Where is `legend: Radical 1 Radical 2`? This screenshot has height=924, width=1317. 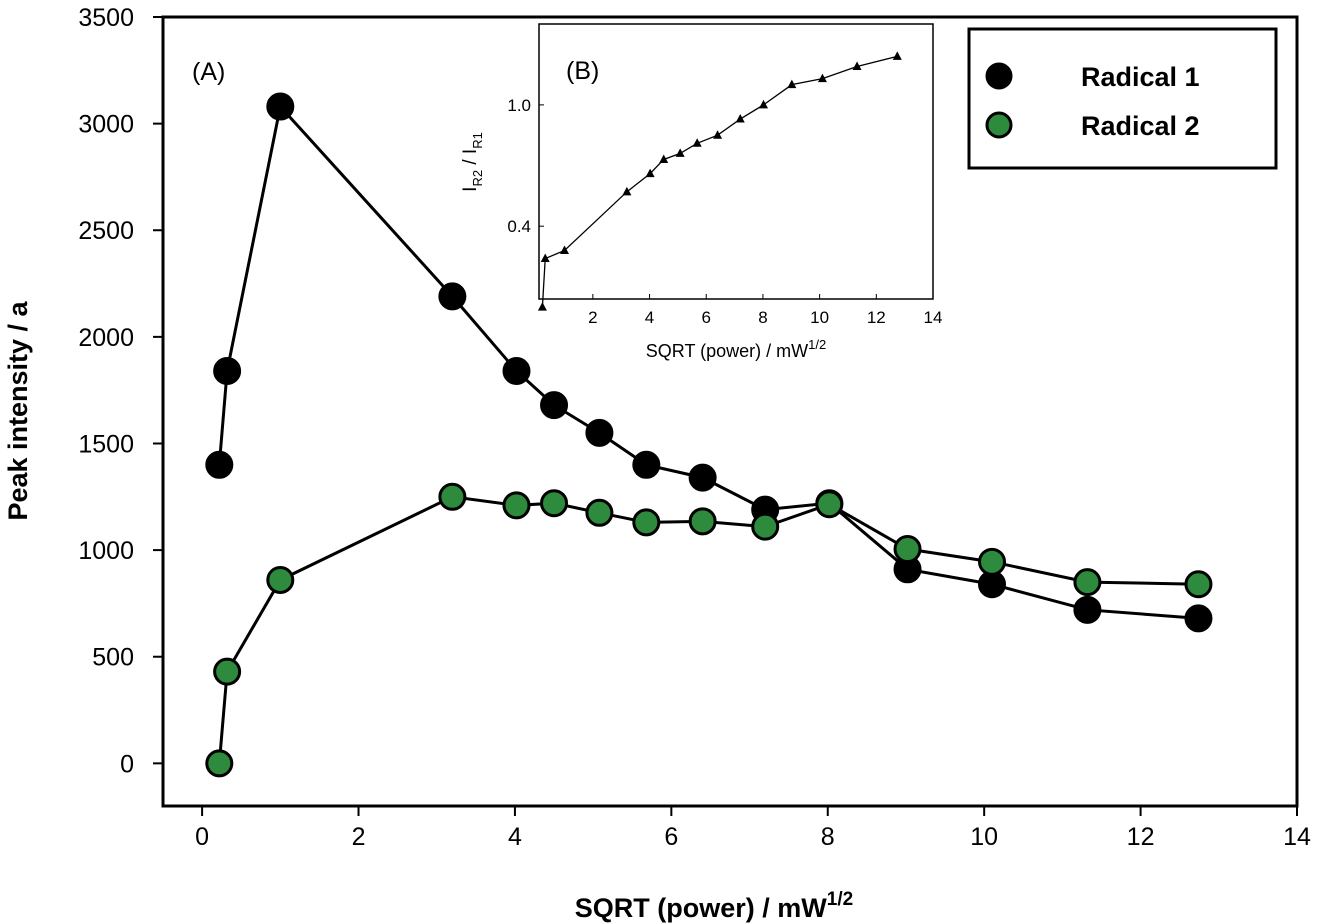
legend: Radical 1 Radical 2 is located at coordinates (1122, 98).